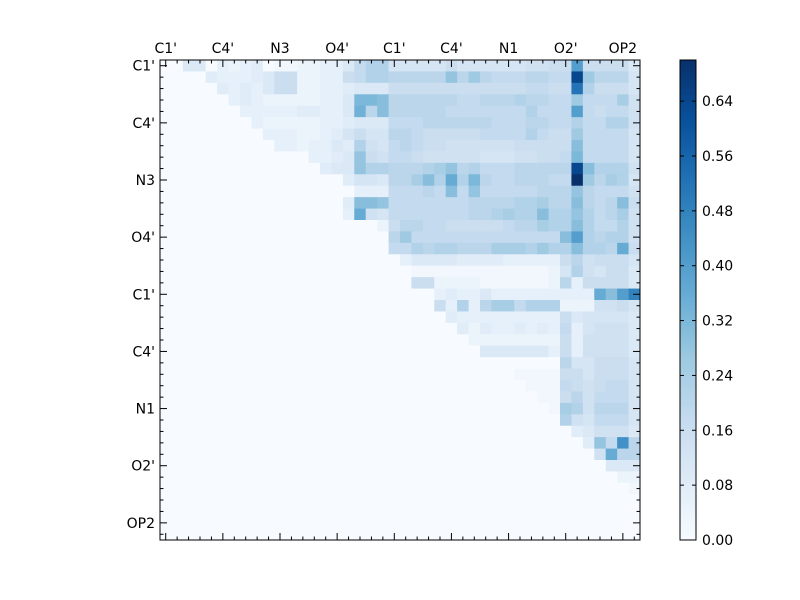 Image resolution: width=800 pixels, height=600 pixels. Describe the element at coordinates (143, 295) in the screenshot. I see `y-tick-label: C1'` at that location.